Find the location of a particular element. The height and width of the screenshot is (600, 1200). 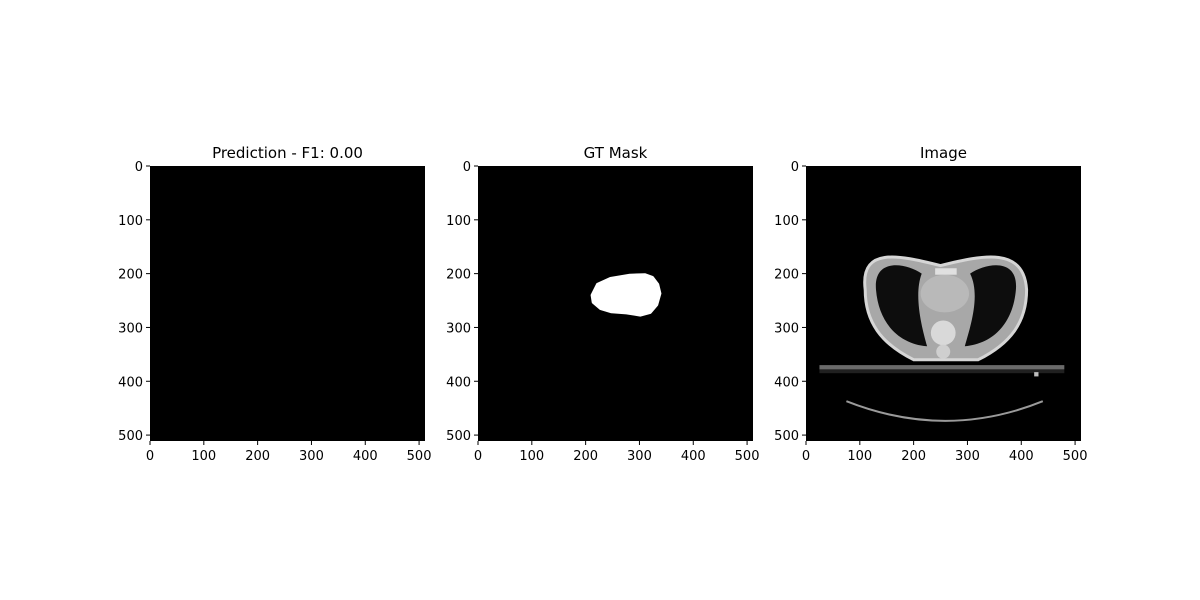

panel-title: GT Mask is located at coordinates (616, 153).